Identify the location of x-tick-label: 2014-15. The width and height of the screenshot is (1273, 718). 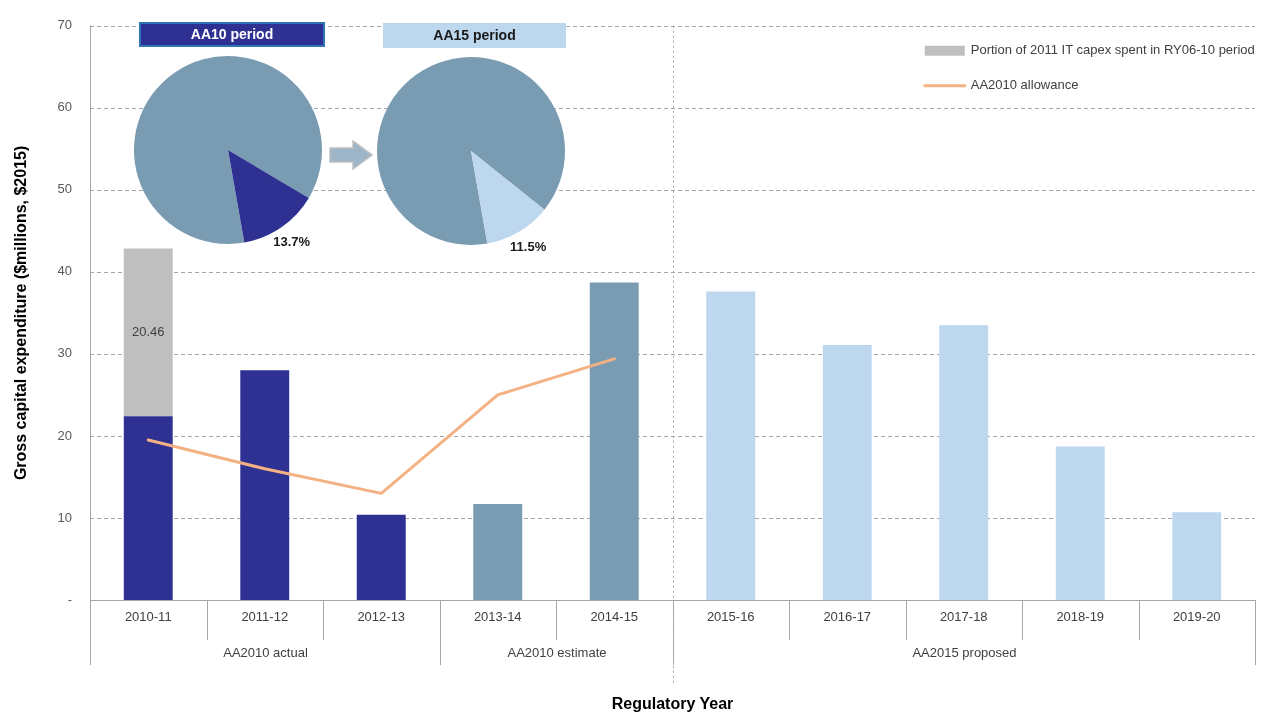
(614, 617).